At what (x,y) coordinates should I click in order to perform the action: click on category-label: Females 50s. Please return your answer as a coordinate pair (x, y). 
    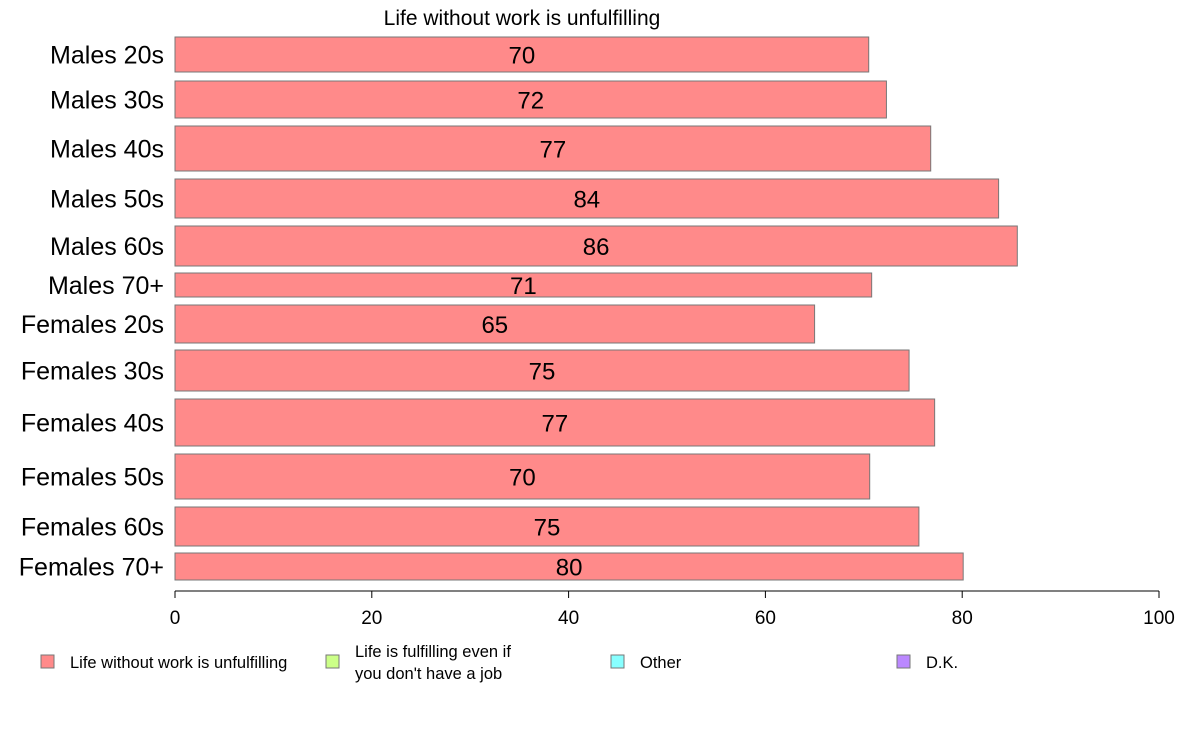
    Looking at the image, I should click on (92, 478).